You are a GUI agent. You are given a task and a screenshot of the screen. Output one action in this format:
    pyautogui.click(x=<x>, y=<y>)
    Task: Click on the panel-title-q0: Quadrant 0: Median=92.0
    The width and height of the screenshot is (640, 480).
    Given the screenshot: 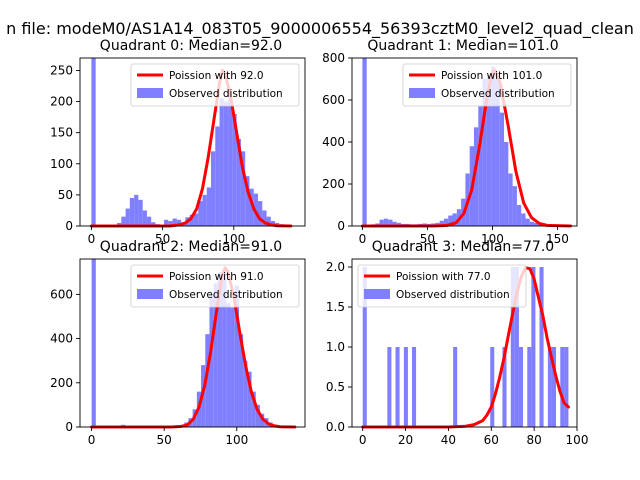 What is the action you would take?
    pyautogui.click(x=191, y=46)
    